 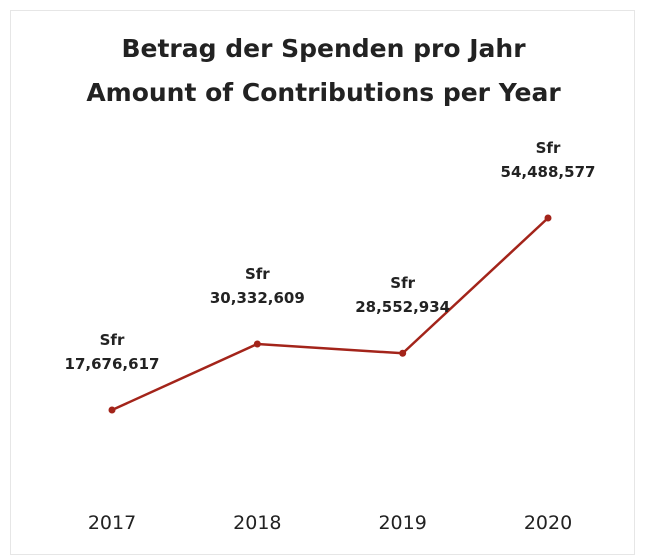 What do you see at coordinates (257, 285) in the screenshot?
I see `data-label: Sfr 30,332,609` at bounding box center [257, 285].